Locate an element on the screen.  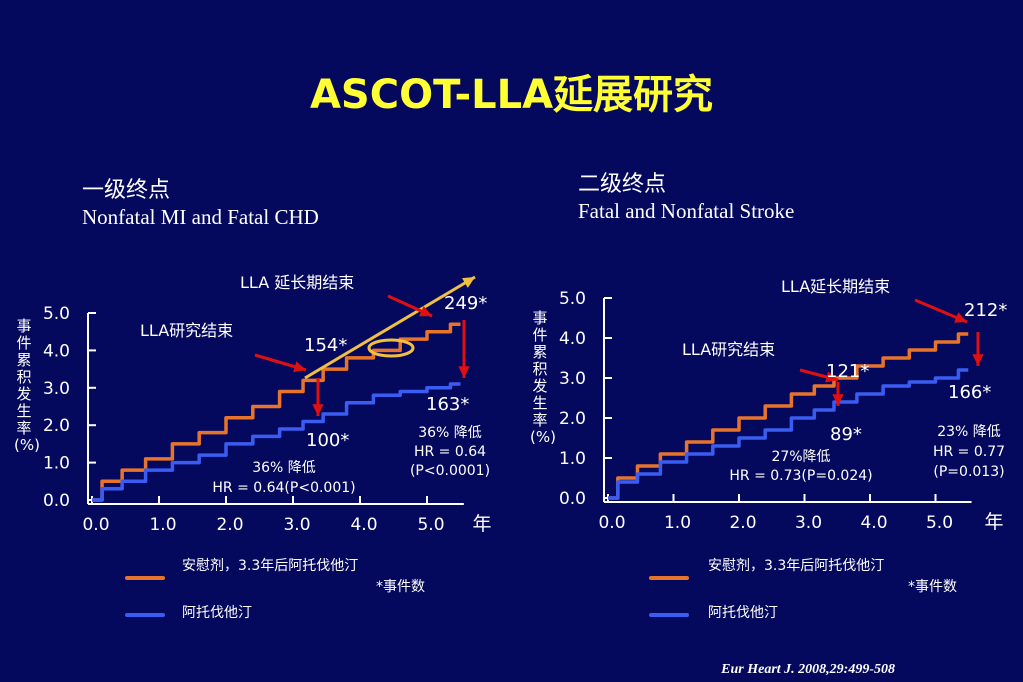
secondary-ext-drop-arrow-head is located at coordinates (978, 360).